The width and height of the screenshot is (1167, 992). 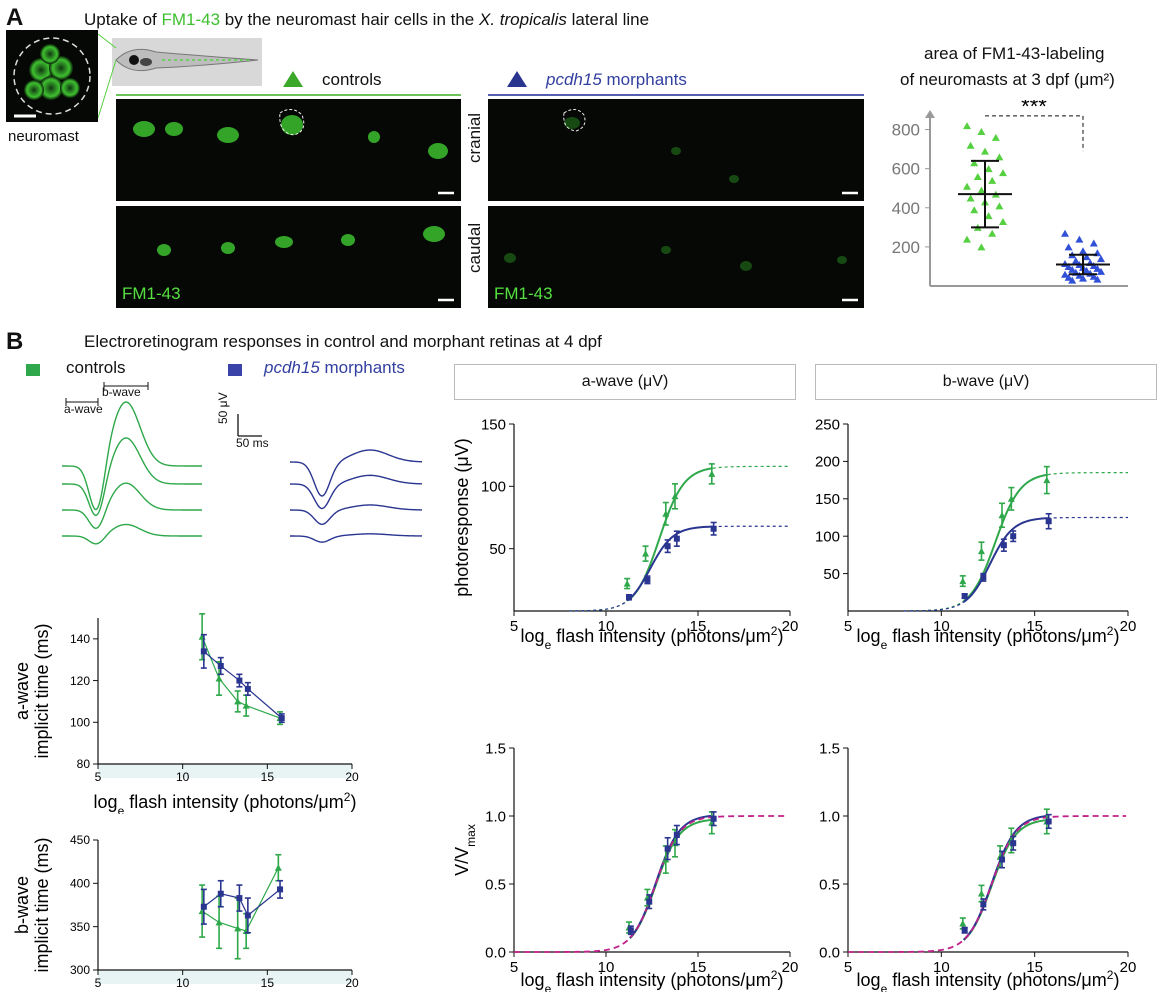 What do you see at coordinates (1007, 79) in the screenshot?
I see `scatter-title-line2: of neuromasts at 3 dpf (μm²)` at bounding box center [1007, 79].